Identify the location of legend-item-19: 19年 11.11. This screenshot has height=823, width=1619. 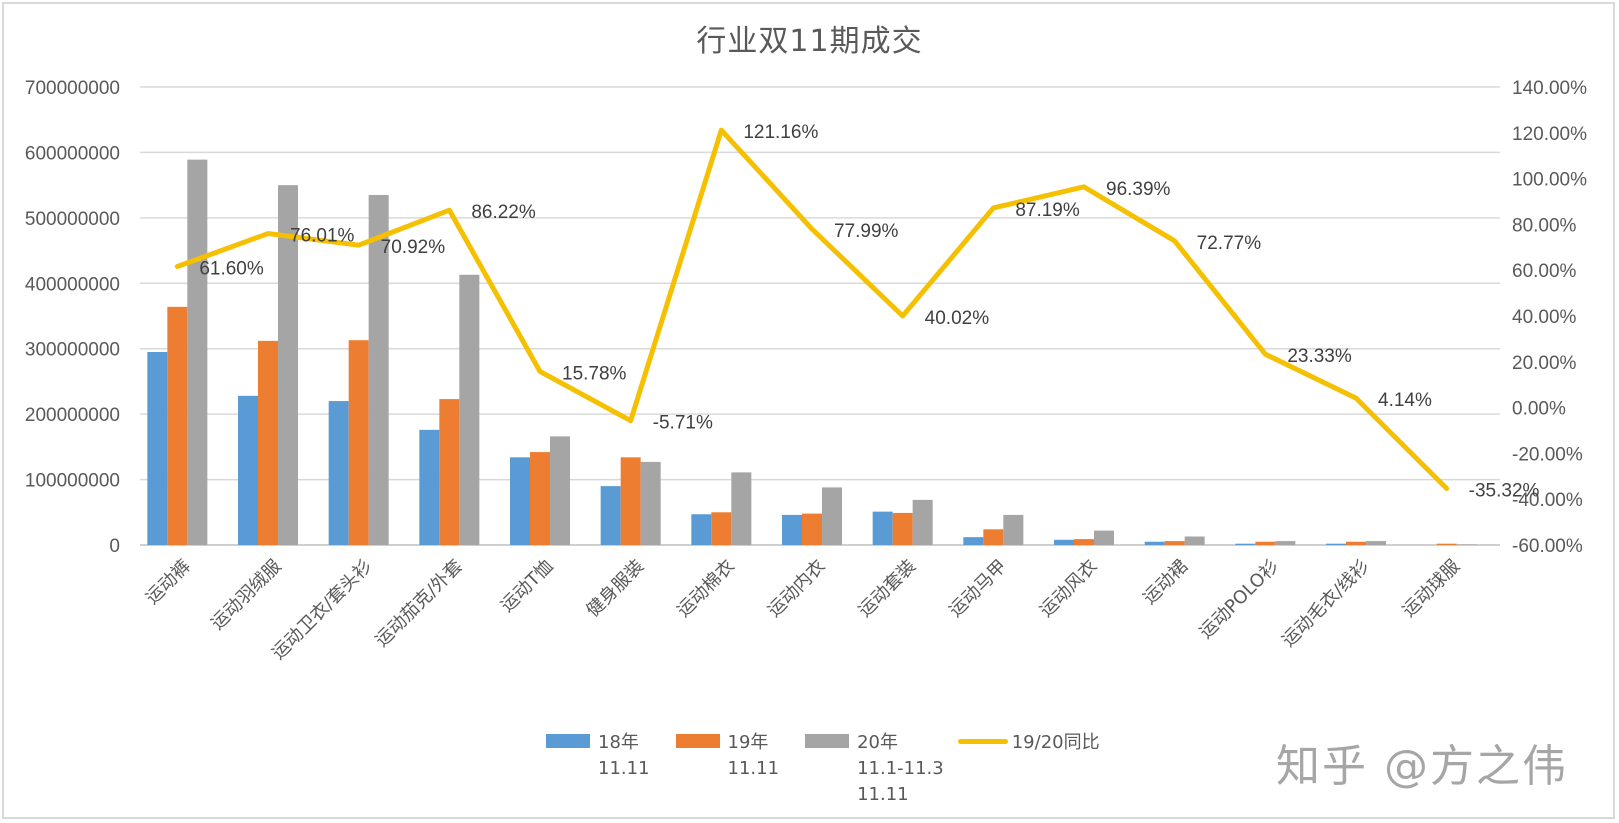
(727, 769).